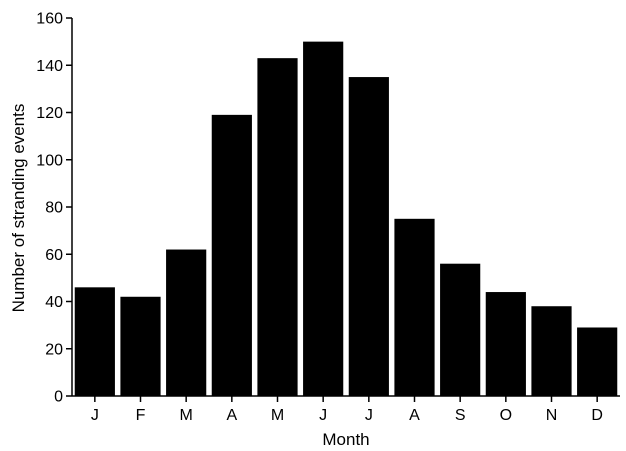  What do you see at coordinates (54, 349) in the screenshot?
I see `y-tick-label: 20` at bounding box center [54, 349].